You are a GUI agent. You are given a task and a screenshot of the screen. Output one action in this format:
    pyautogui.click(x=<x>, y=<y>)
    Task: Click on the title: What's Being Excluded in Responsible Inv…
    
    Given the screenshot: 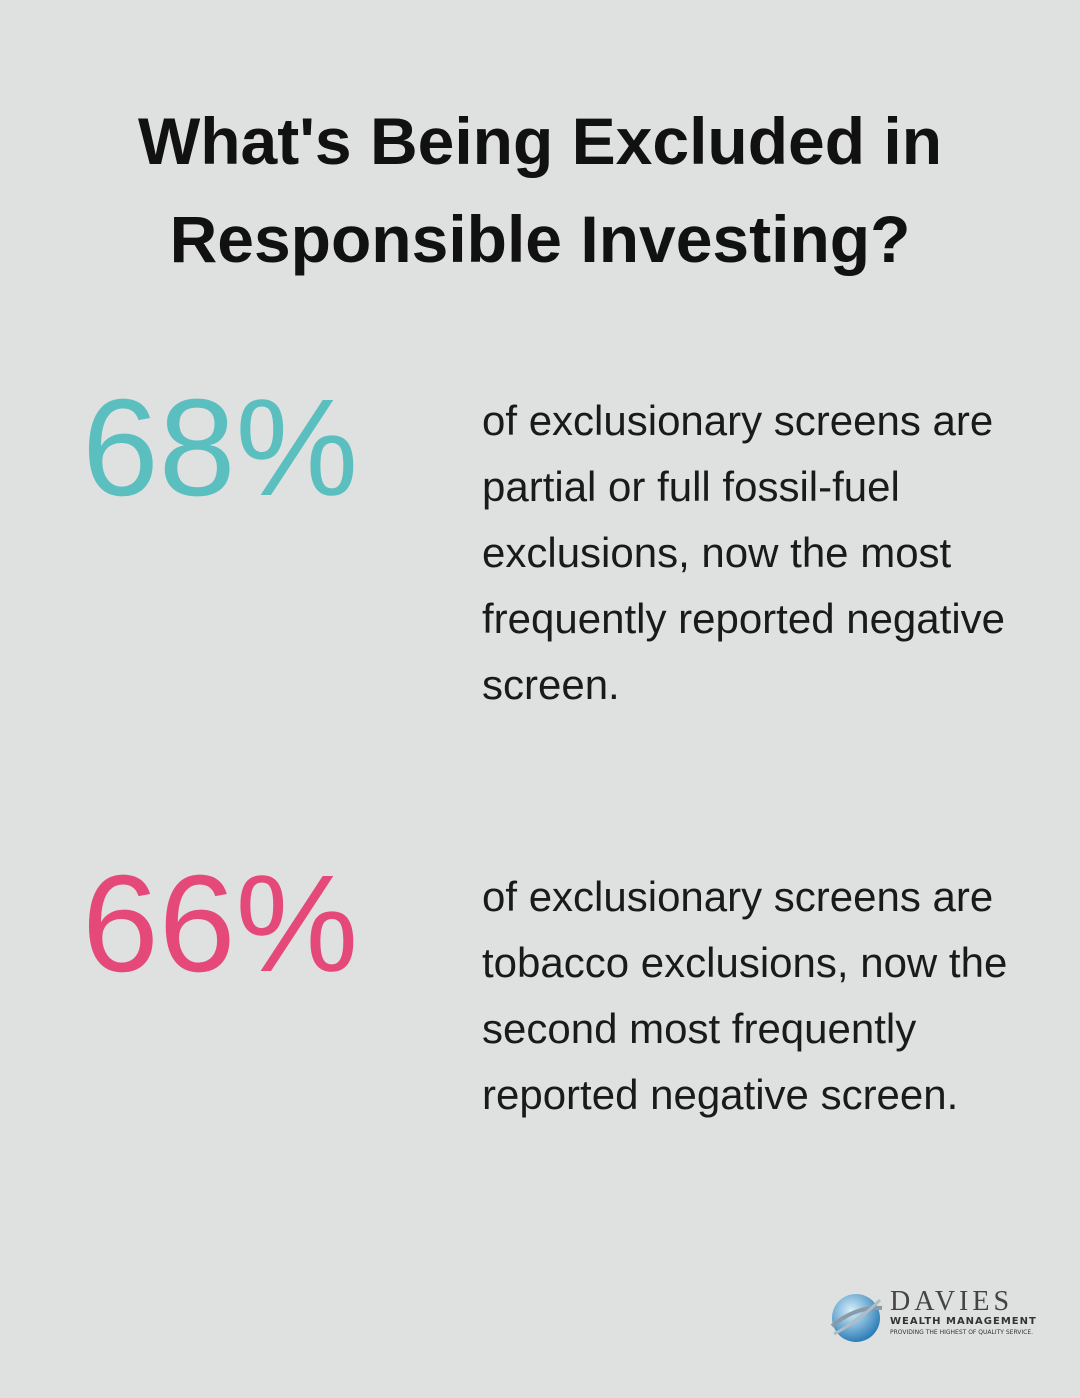 What is the action you would take?
    pyautogui.click(x=540, y=190)
    